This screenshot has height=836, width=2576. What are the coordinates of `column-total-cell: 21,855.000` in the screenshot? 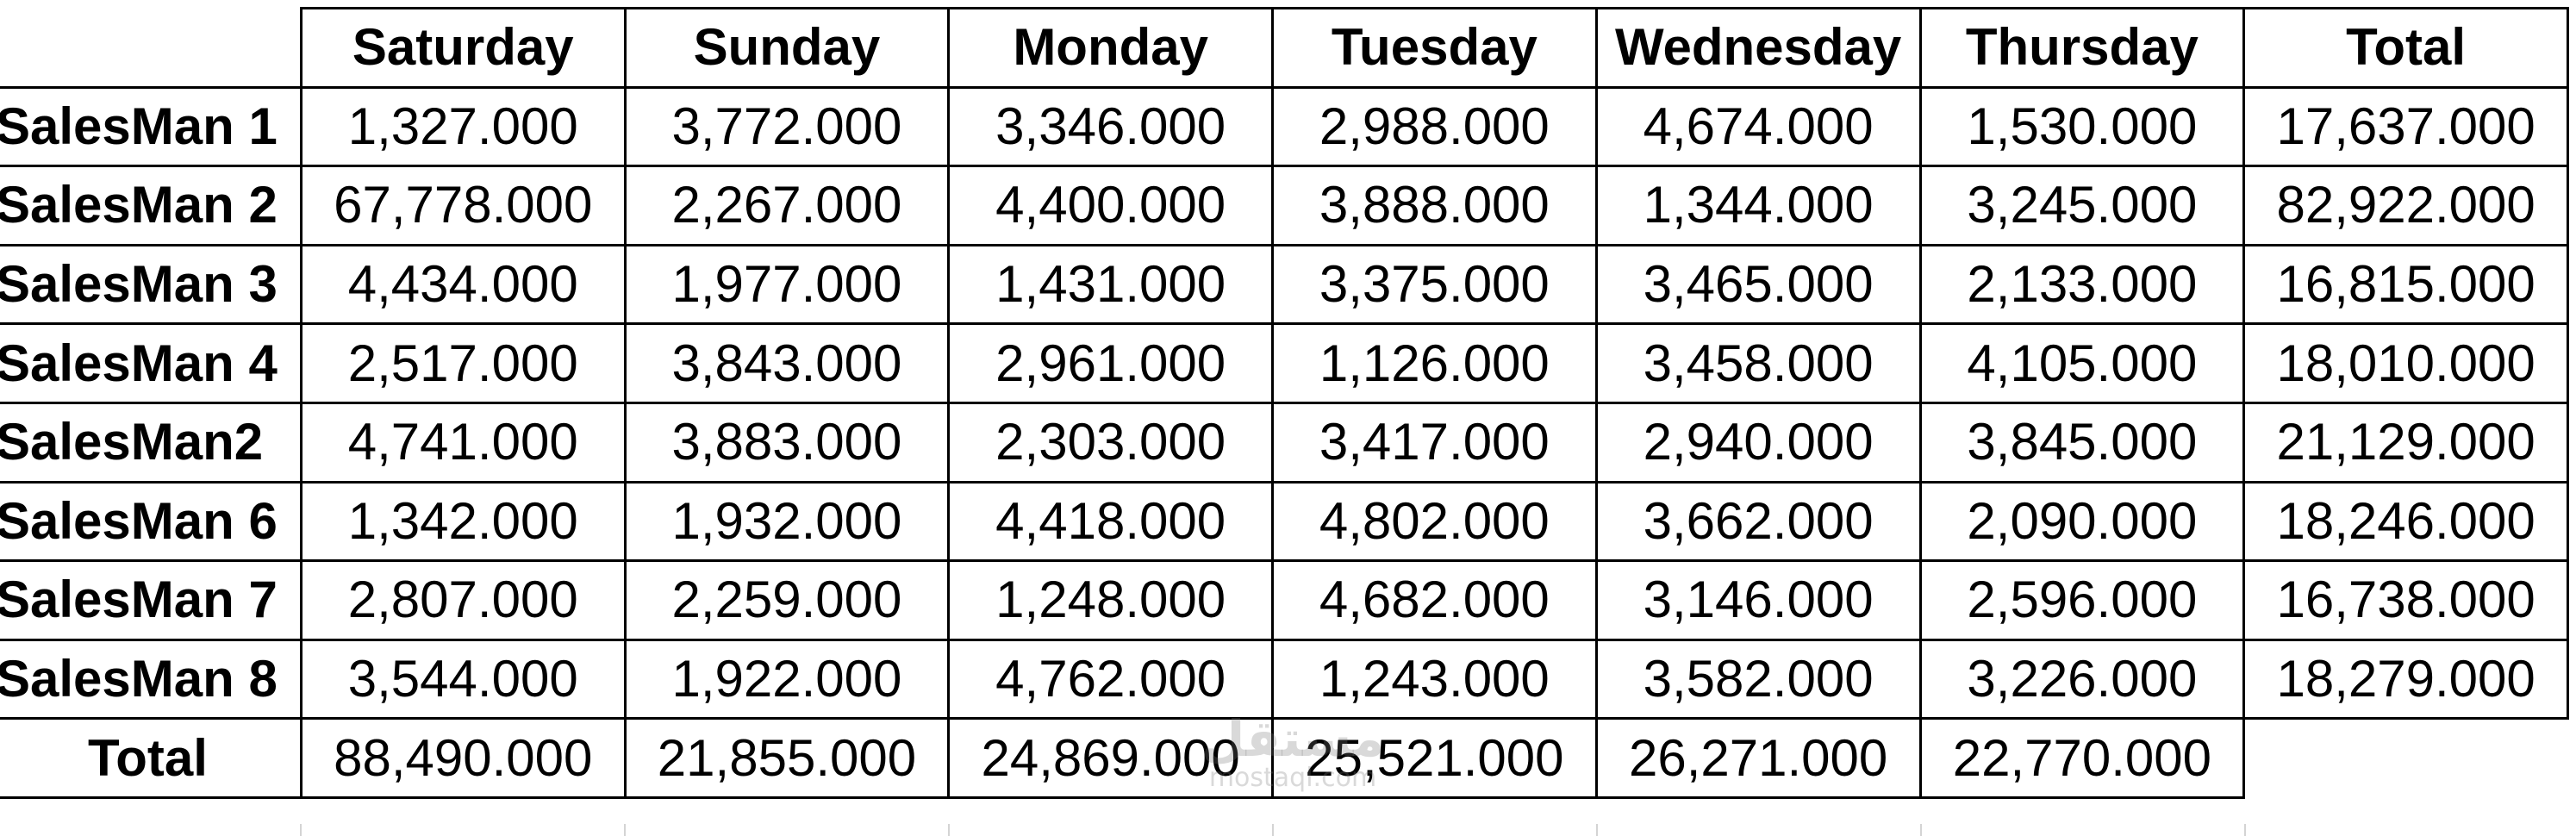 It's located at (787, 758).